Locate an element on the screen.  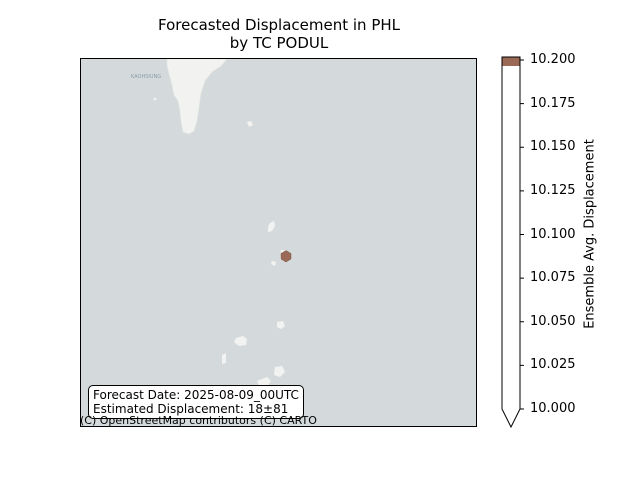
colorbar-label: Ensemble Avg. Displacement is located at coordinates (590, 234).